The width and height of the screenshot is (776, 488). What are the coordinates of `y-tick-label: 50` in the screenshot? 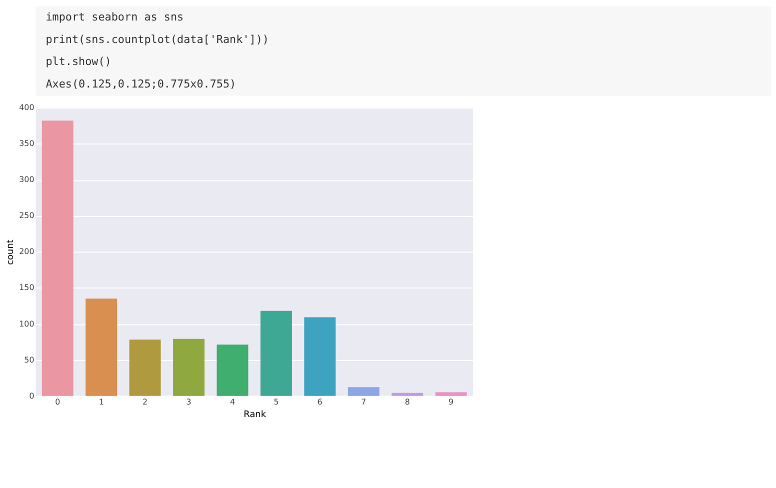 It's located at (29, 359).